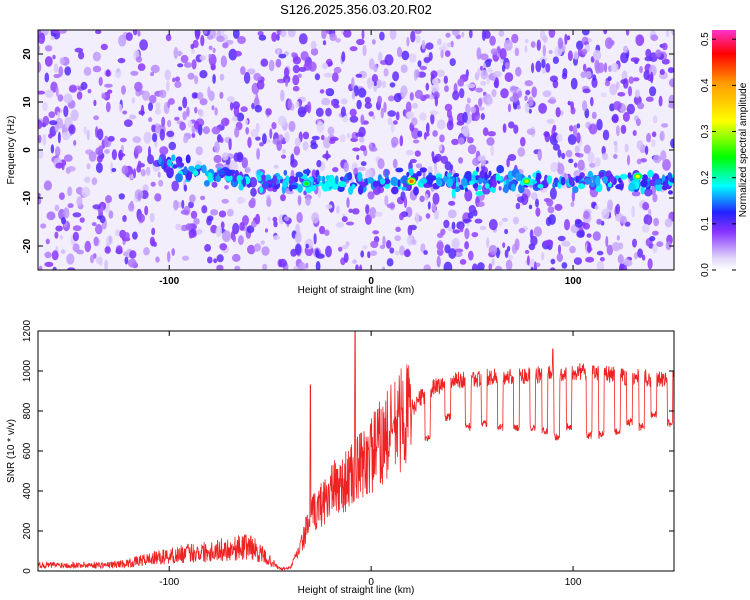 The image size is (750, 600). Describe the element at coordinates (371, 582) in the screenshot. I see `x-tick-label: 0` at that location.